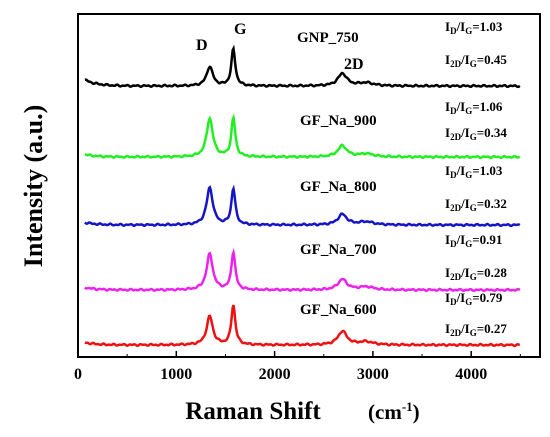 The height and width of the screenshot is (437, 550). I want to click on ratio-annotation: I2D/IG=0.27, so click(476, 329).